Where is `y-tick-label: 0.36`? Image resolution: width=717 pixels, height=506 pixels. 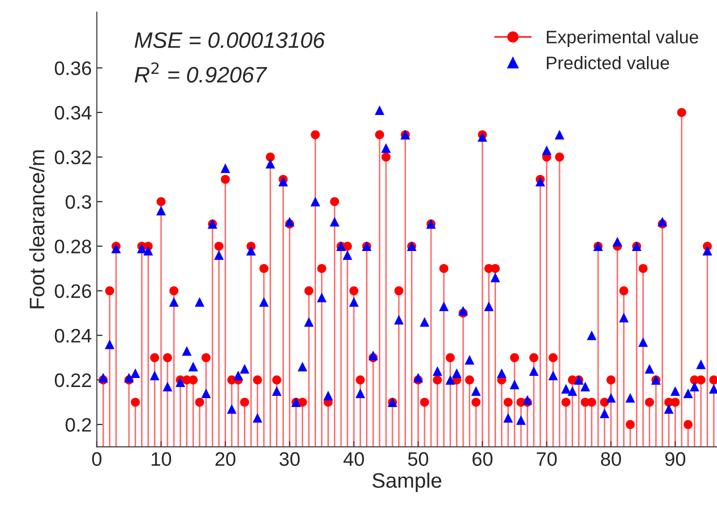 y-tick-label: 0.36 is located at coordinates (73, 68).